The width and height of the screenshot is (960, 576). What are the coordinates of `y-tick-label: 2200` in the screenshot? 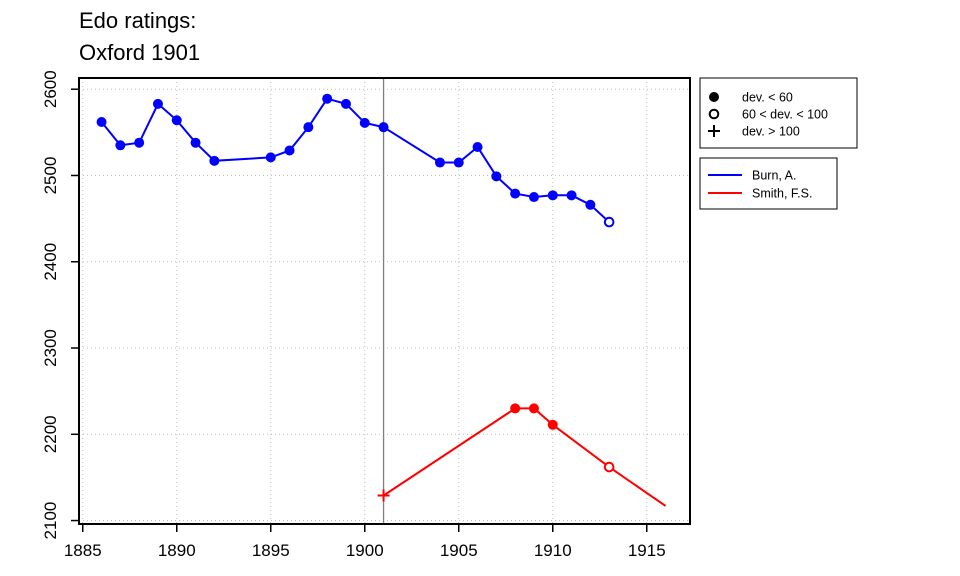 It's located at (50, 434).